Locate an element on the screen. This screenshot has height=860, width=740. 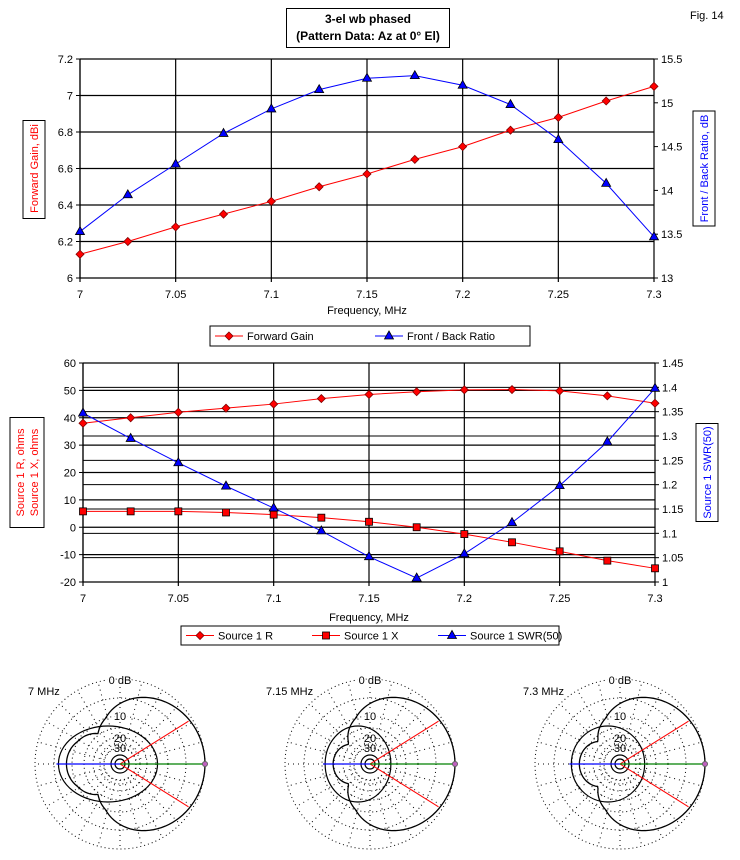
legend-item: Forward Gain is located at coordinates (264, 337).